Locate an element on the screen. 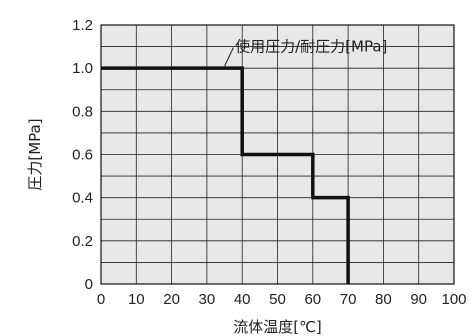 Image resolution: width=473 pixels, height=336 pixels. x-tick-label: 70 is located at coordinates (348, 299).